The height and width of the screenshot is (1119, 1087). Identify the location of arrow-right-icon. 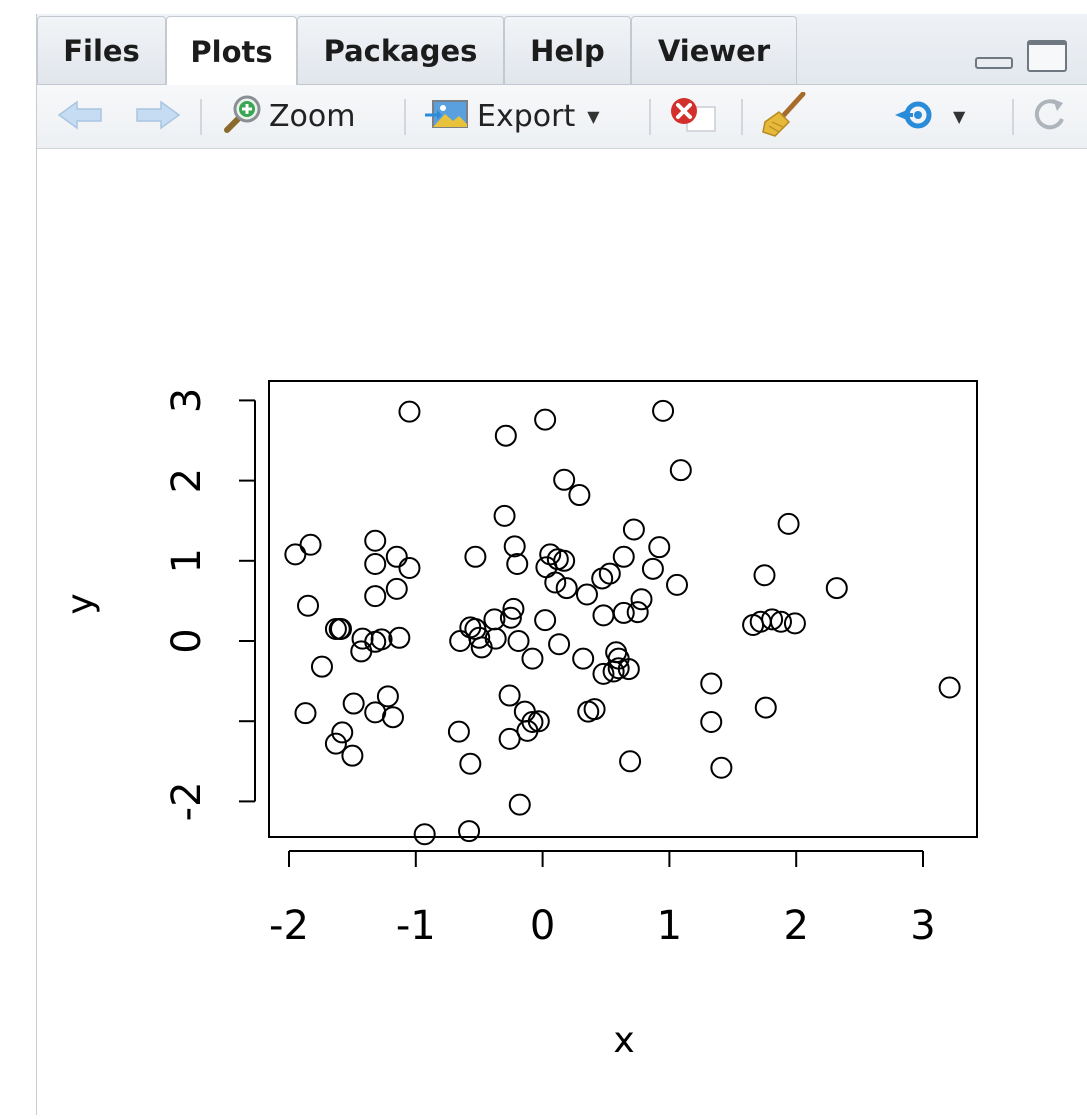
(158, 117).